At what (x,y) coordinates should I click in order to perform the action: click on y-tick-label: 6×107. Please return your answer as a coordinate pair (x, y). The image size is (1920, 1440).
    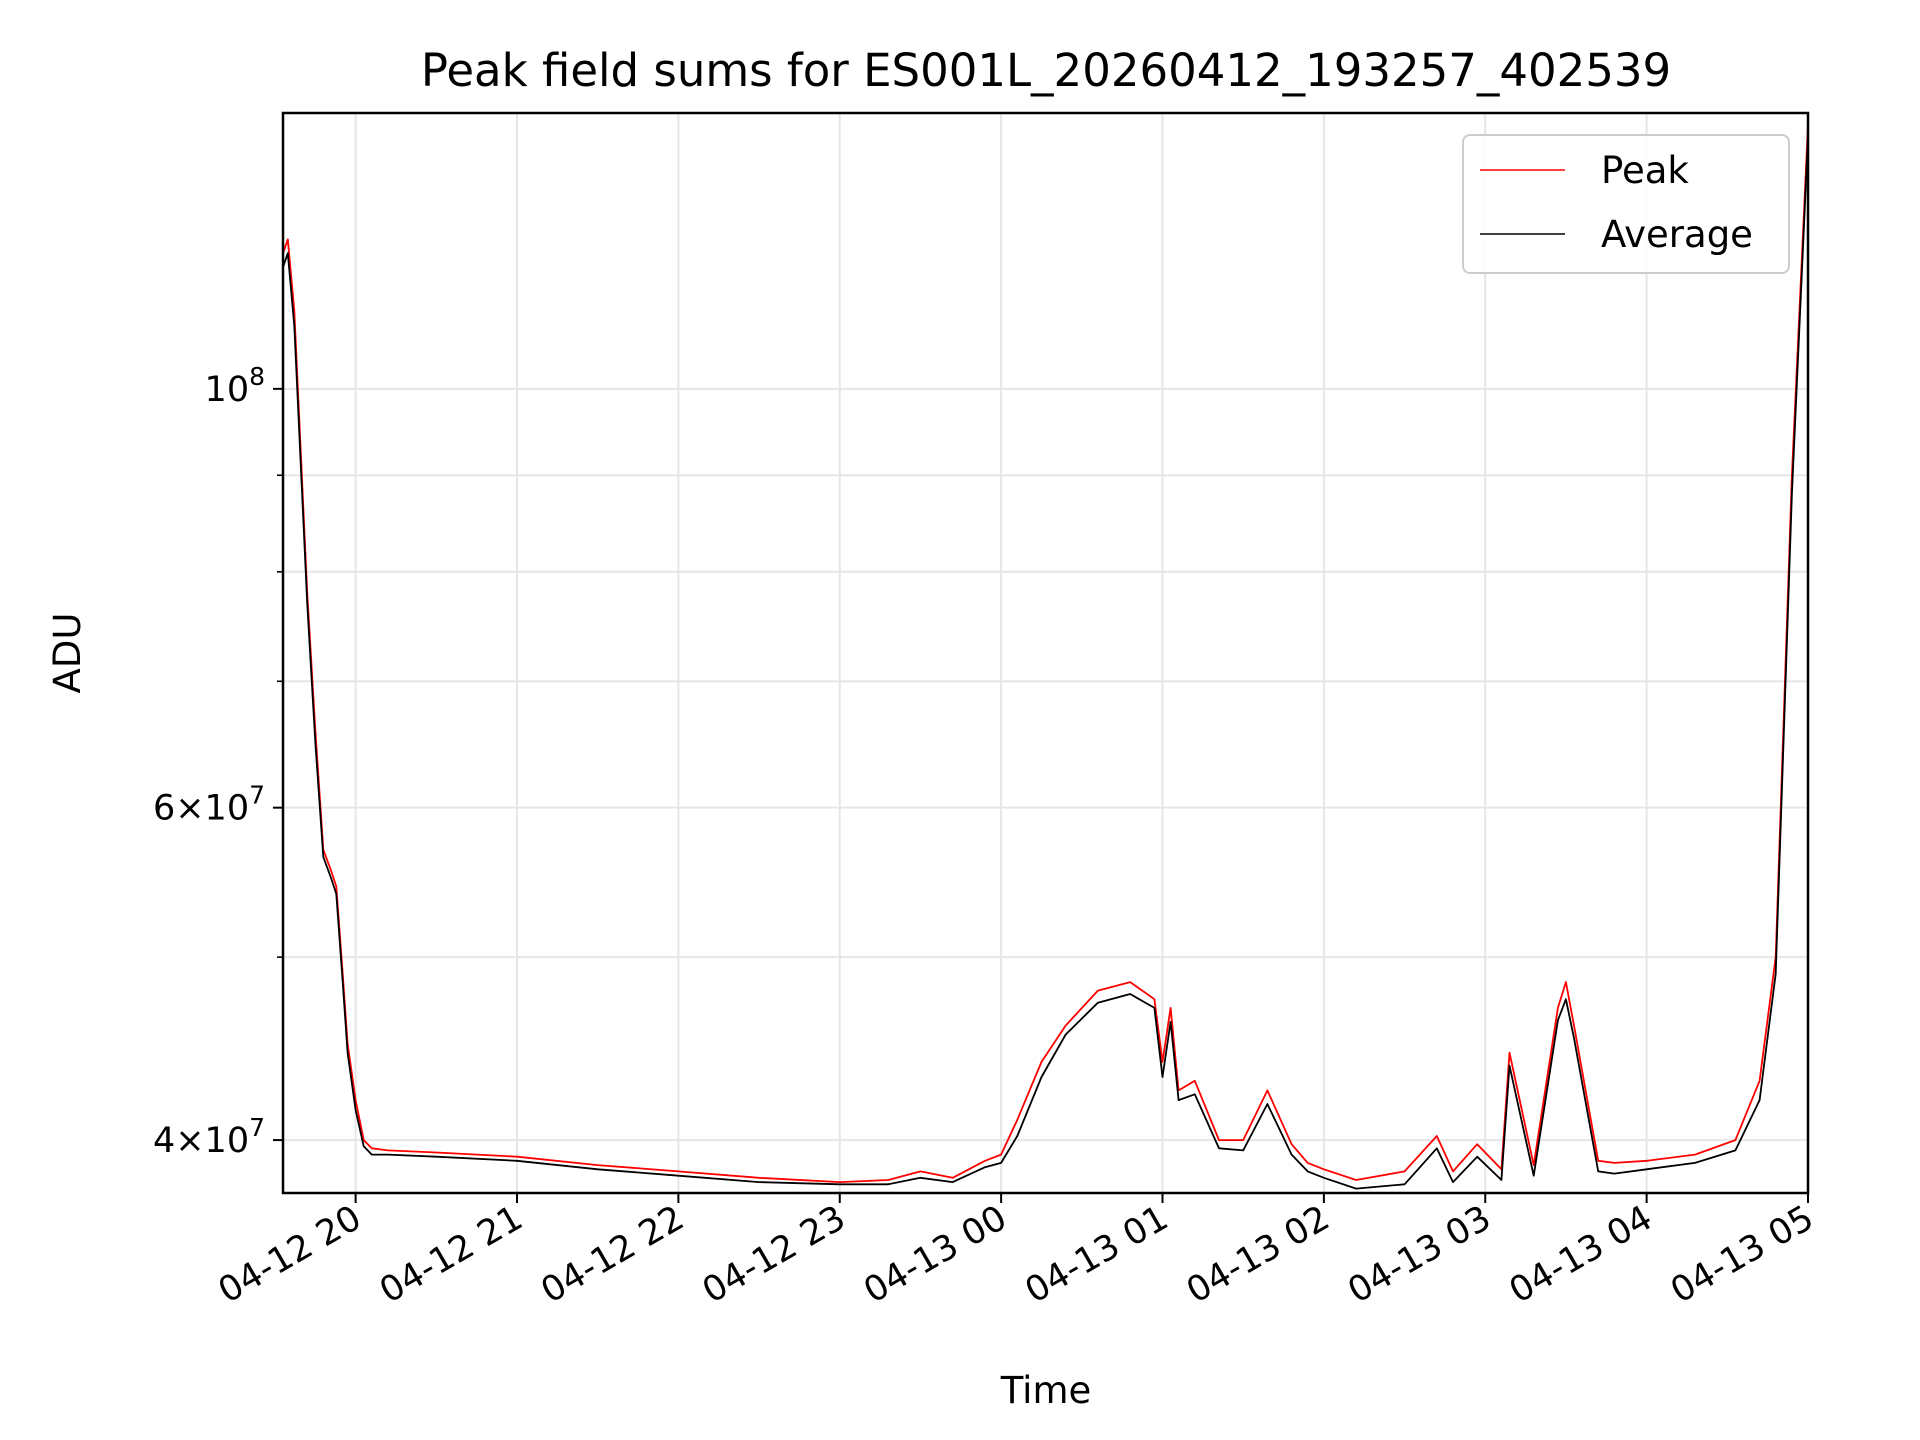
    Looking at the image, I should click on (209, 805).